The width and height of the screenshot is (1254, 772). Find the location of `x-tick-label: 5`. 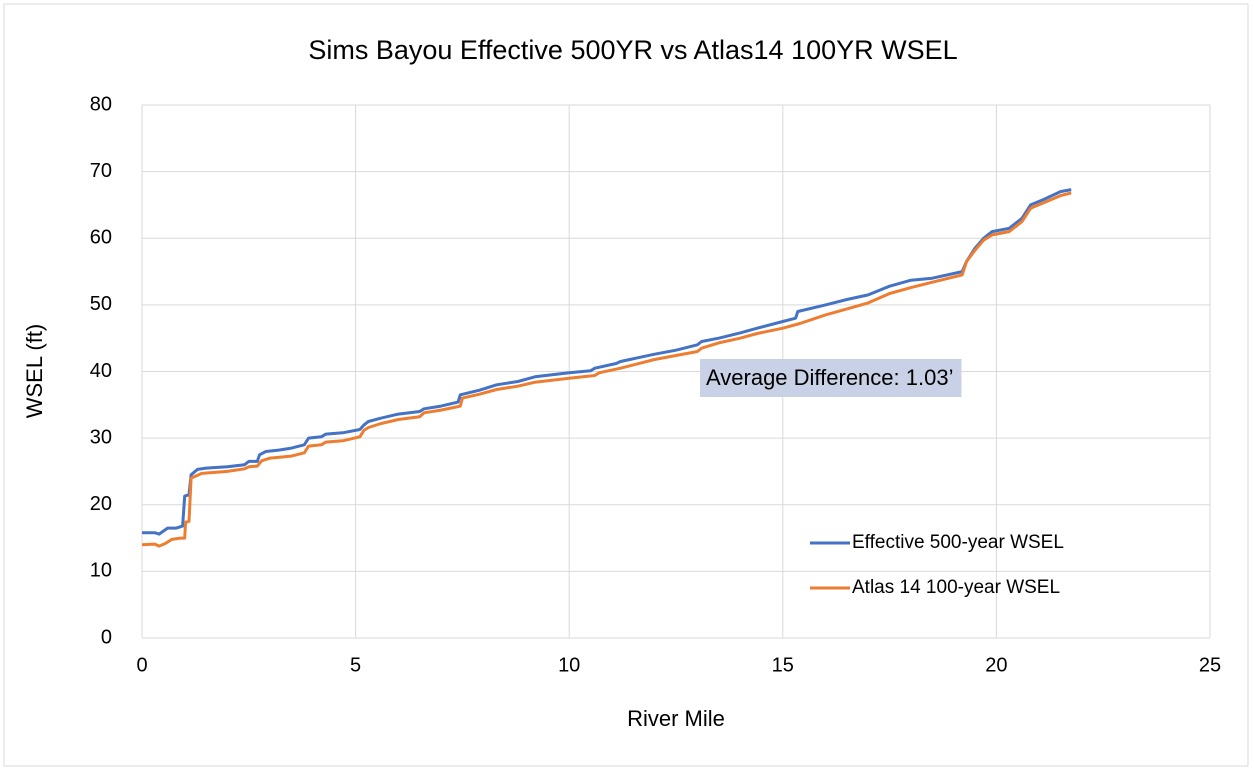

x-tick-label: 5 is located at coordinates (355, 665).